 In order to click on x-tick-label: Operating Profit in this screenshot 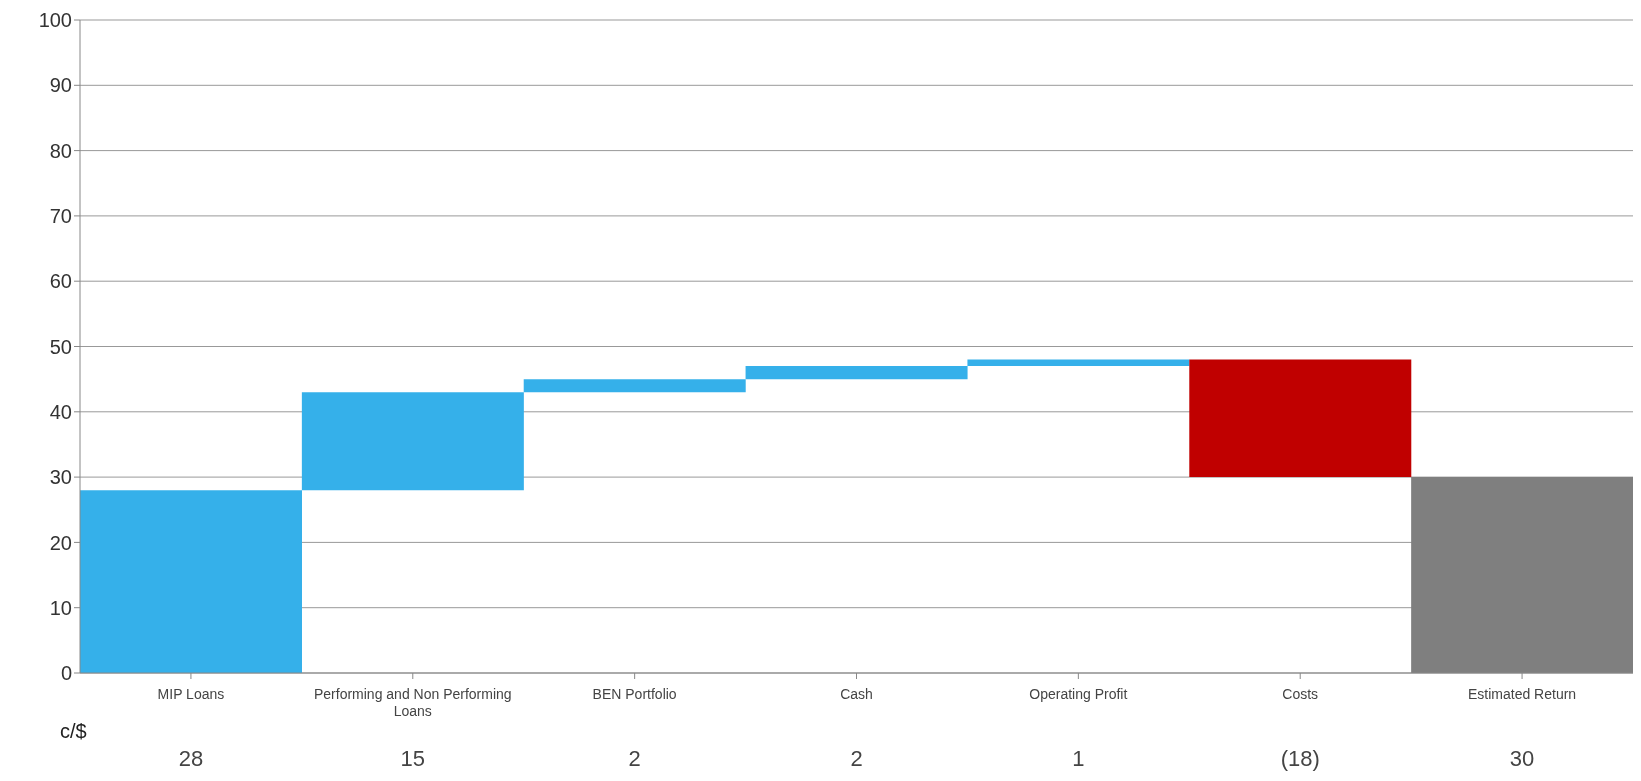, I will do `click(1078, 694)`.